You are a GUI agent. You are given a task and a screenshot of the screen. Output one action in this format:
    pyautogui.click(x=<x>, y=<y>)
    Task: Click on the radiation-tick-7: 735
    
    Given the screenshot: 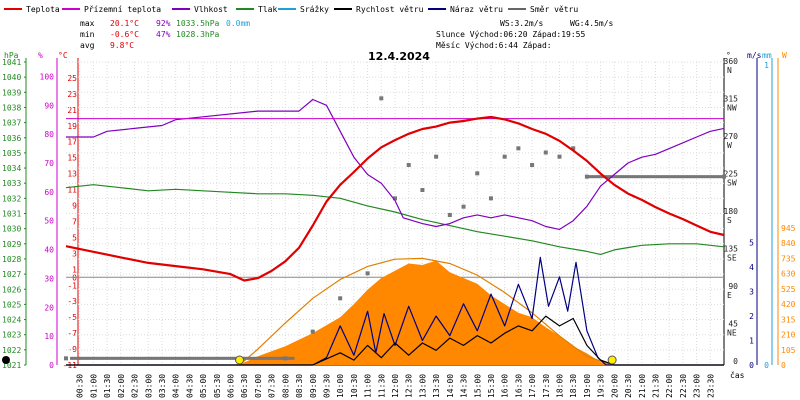 What is the action you would take?
    pyautogui.click(x=788, y=258)
    